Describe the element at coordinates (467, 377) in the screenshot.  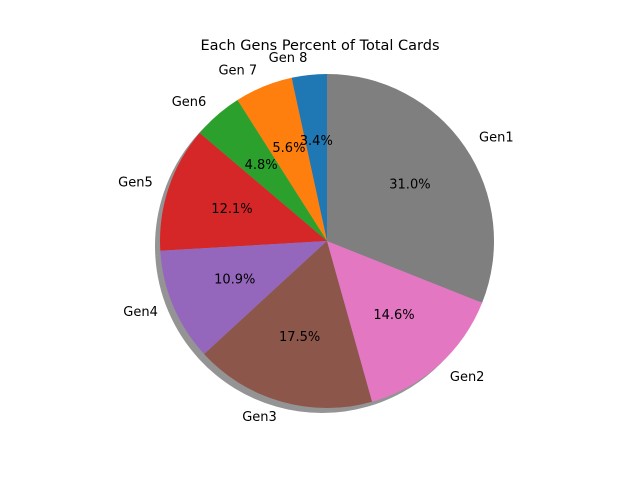
I see `slice-label-gen2: Gen2` at that location.